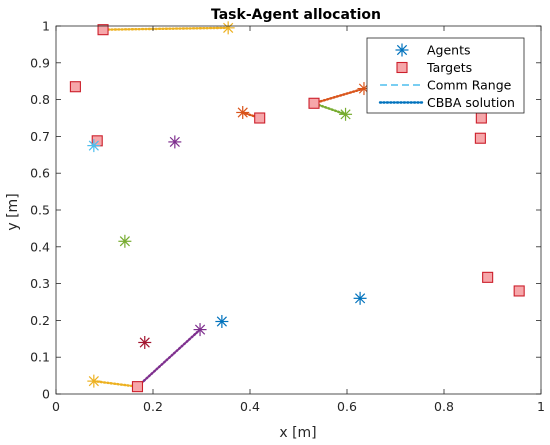 The image size is (550, 445). What do you see at coordinates (250, 406) in the screenshot?
I see `x-tick-label: 0.4` at bounding box center [250, 406].